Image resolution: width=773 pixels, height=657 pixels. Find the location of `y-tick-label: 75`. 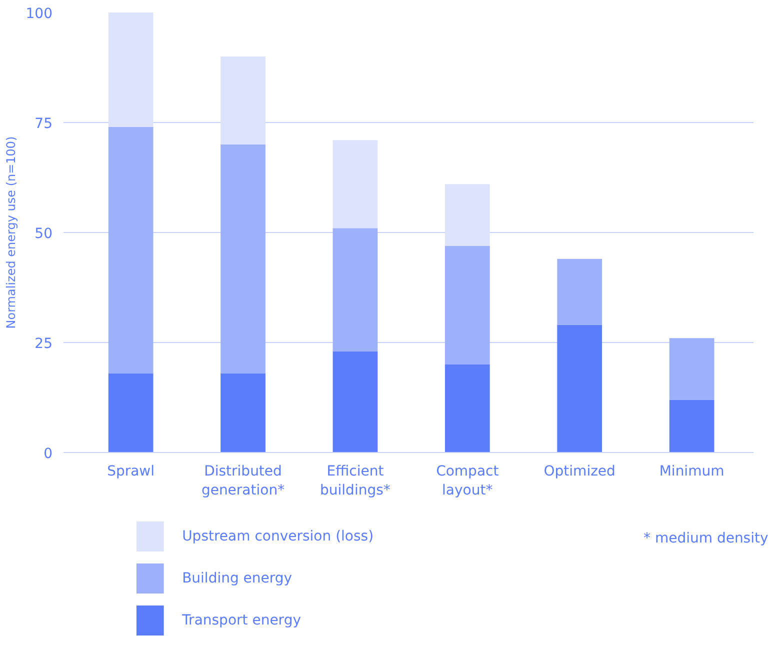

y-tick-label: 75 is located at coordinates (43, 124).